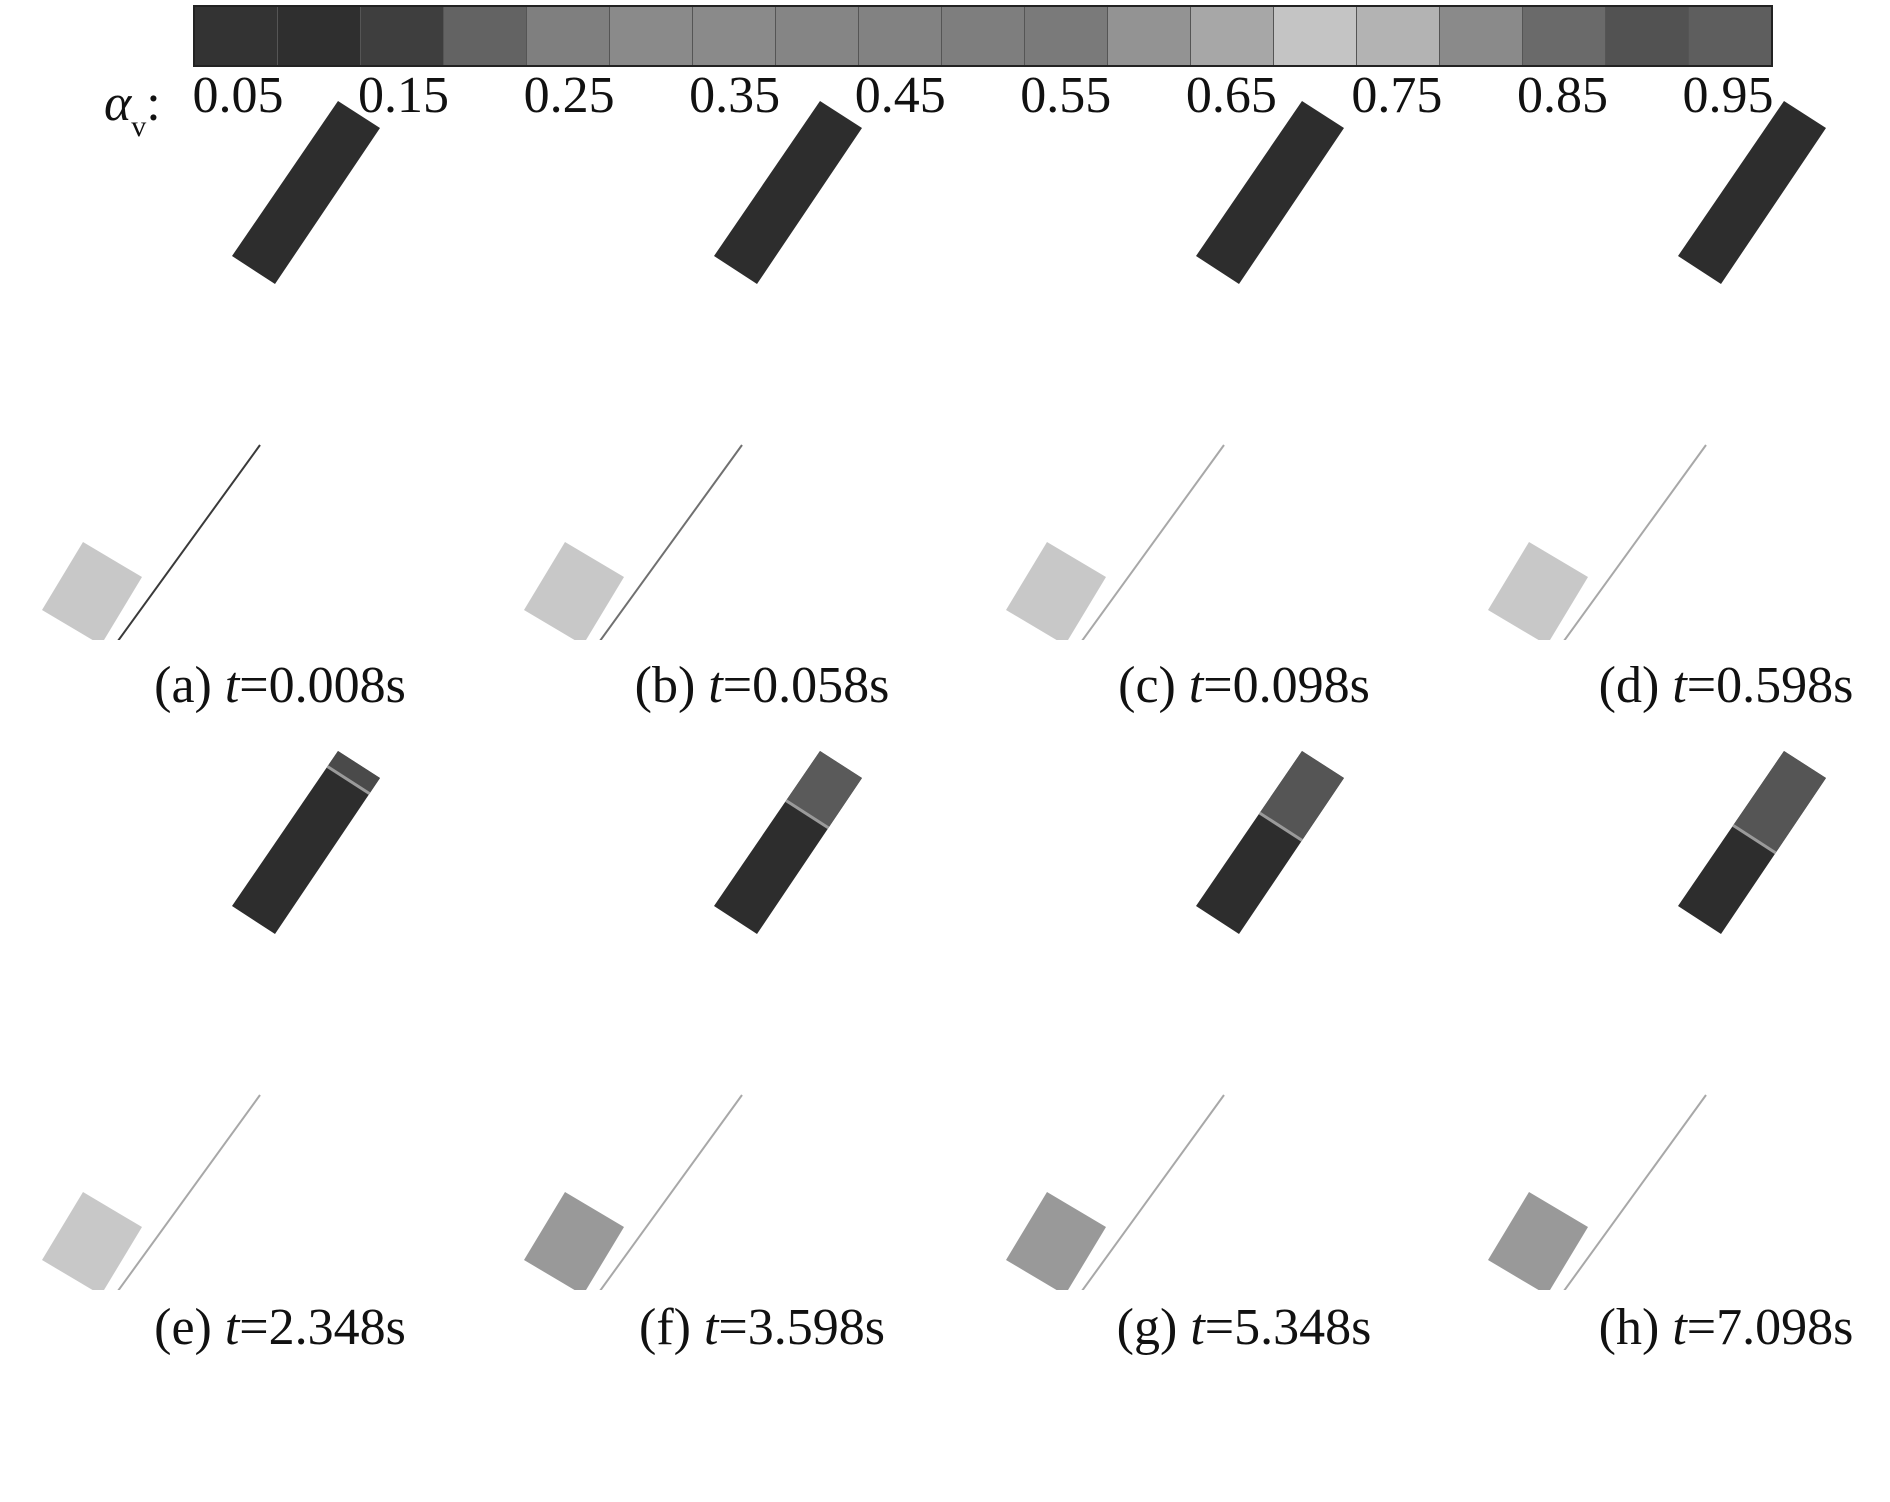  I want to click on panel-g: (g) t=5.348s, so click(1244, 1023).